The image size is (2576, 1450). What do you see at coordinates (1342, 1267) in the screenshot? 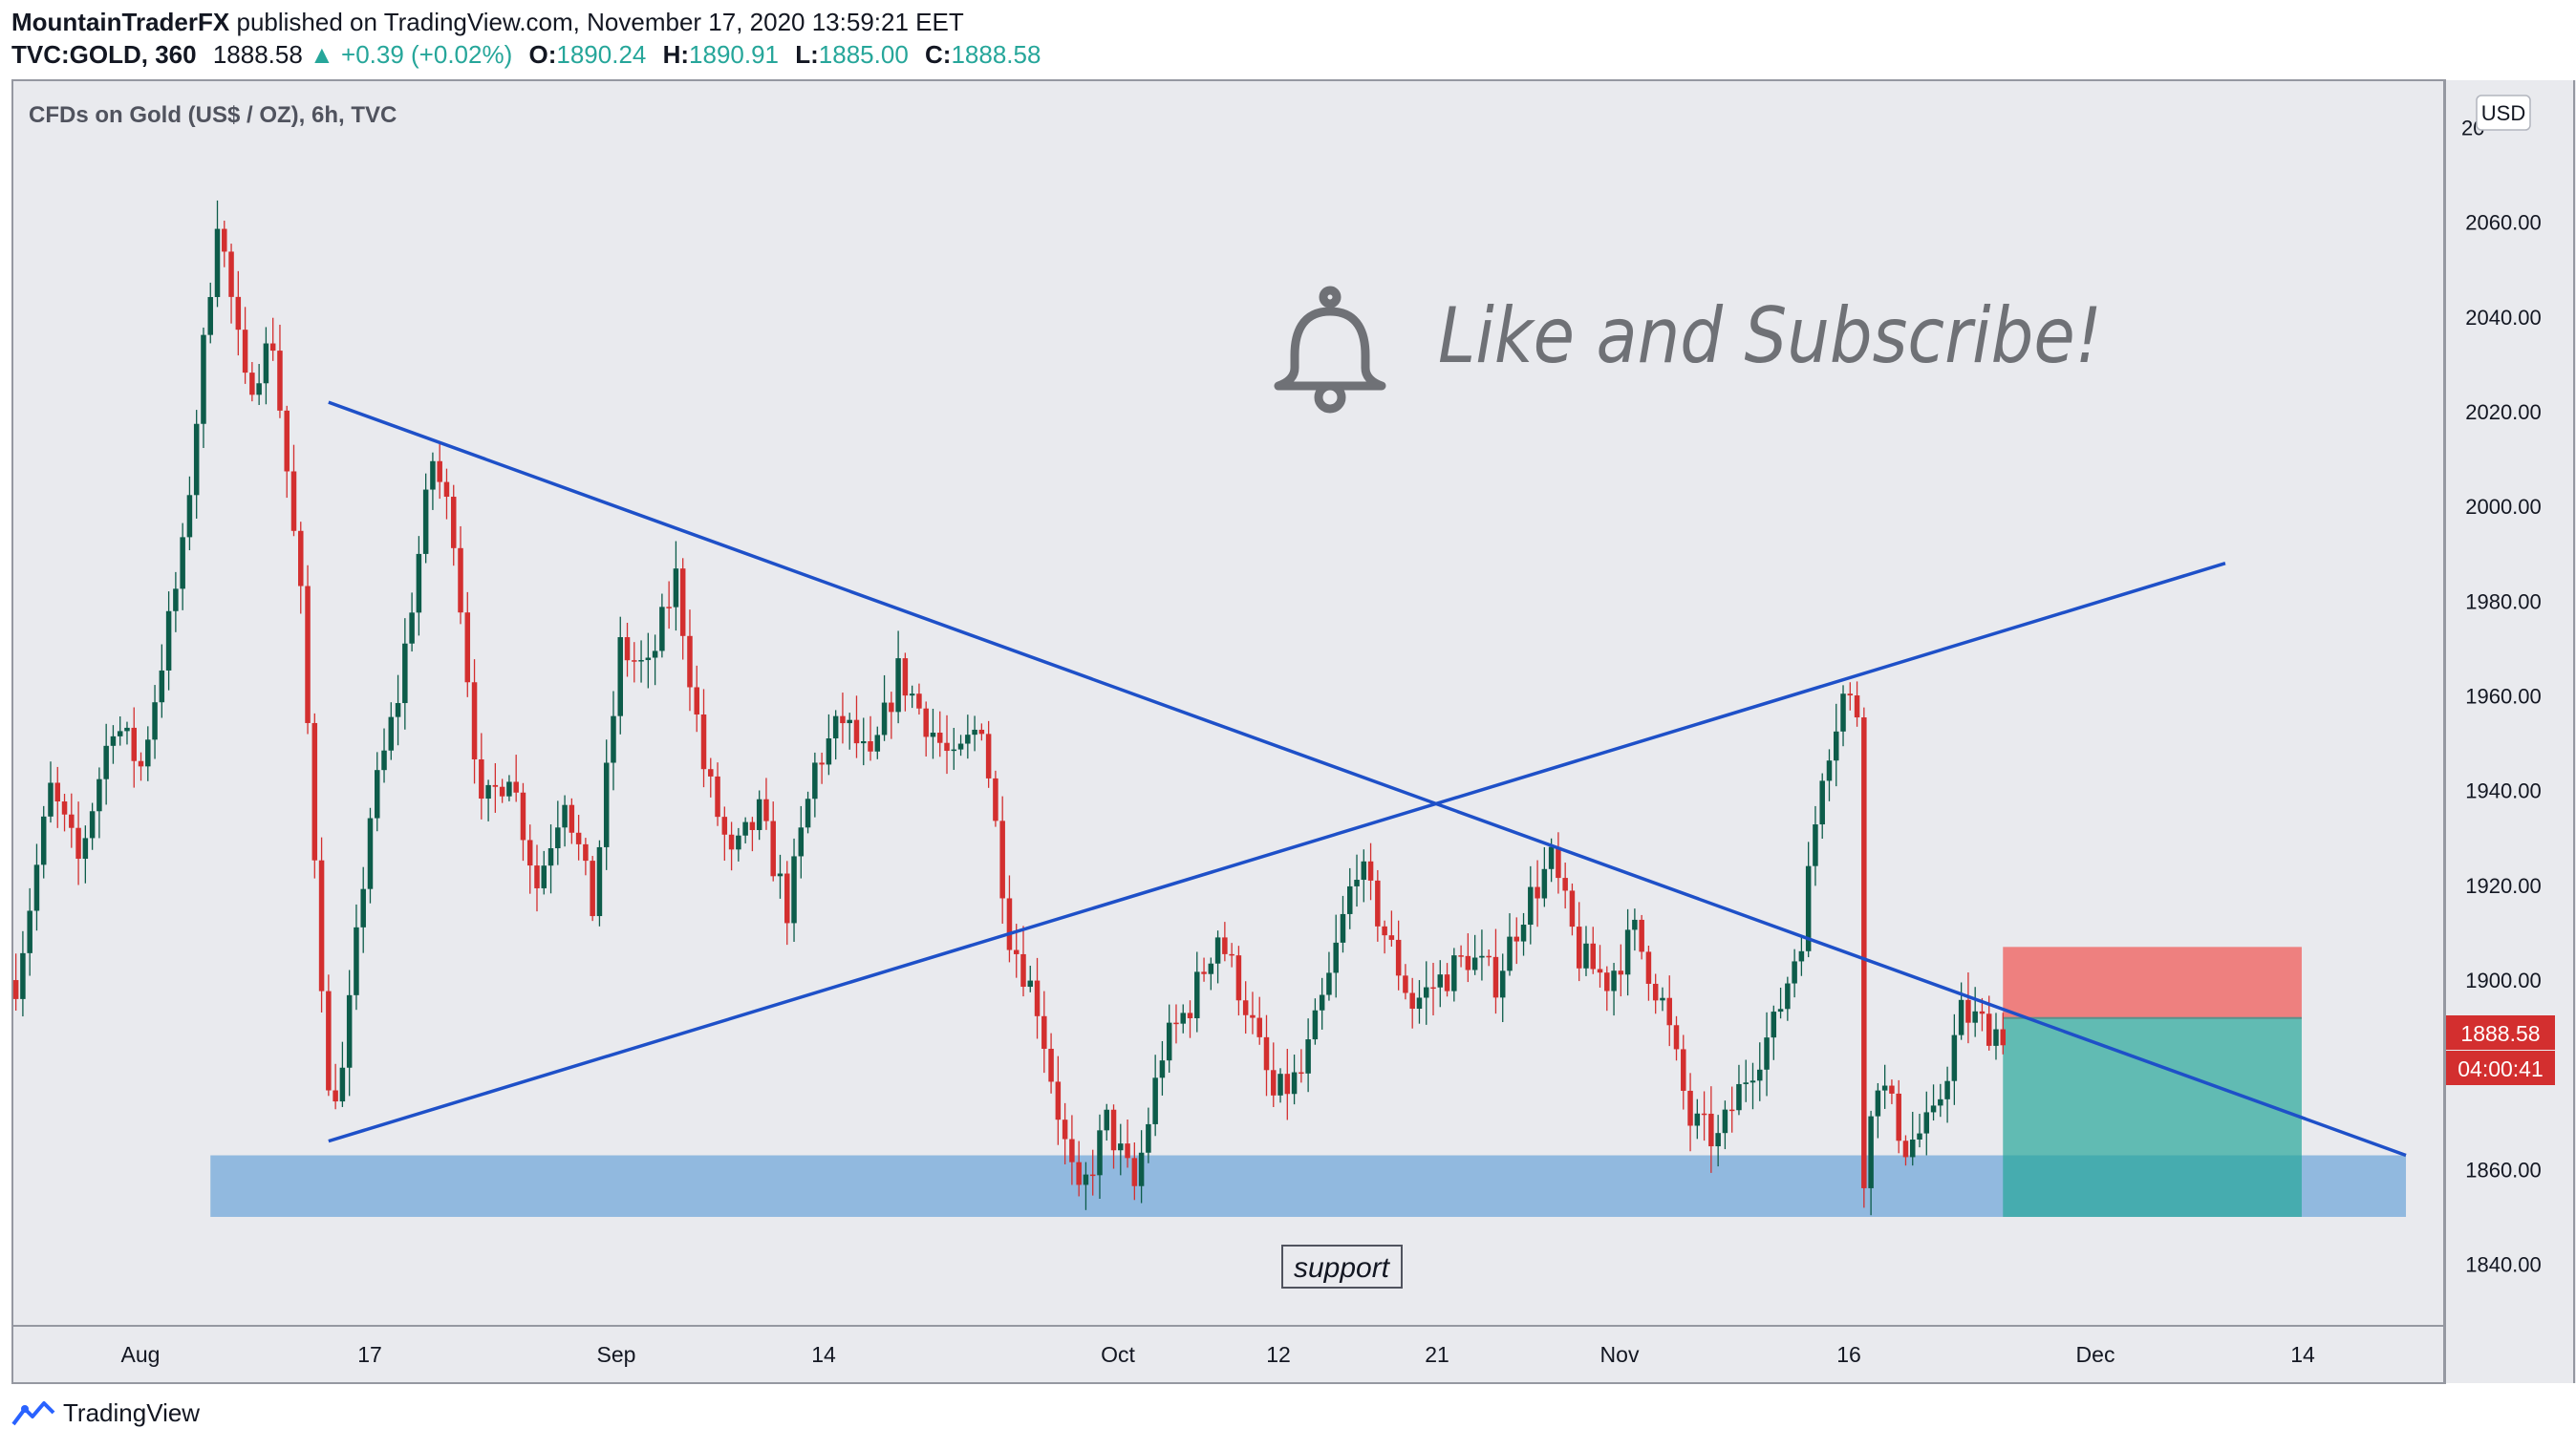
I see `support-label-box` at bounding box center [1342, 1267].